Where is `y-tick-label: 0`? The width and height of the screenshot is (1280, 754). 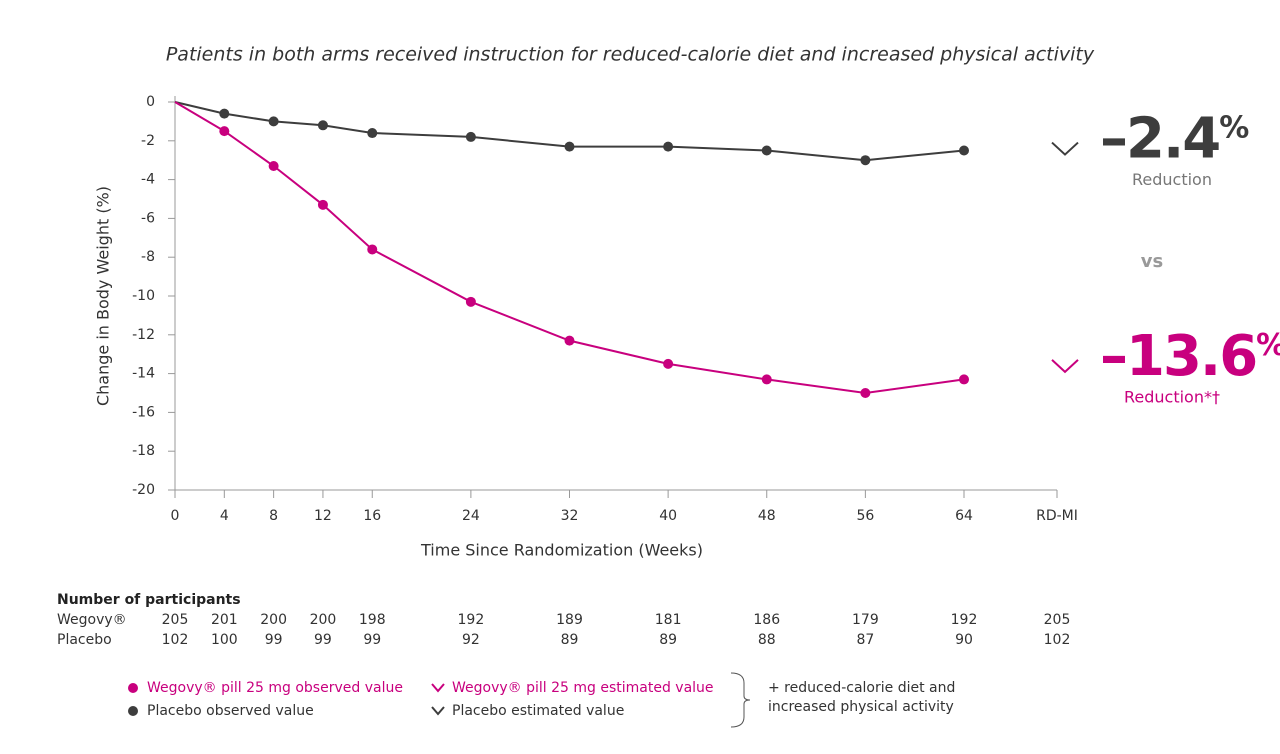 y-tick-label: 0 is located at coordinates (150, 102).